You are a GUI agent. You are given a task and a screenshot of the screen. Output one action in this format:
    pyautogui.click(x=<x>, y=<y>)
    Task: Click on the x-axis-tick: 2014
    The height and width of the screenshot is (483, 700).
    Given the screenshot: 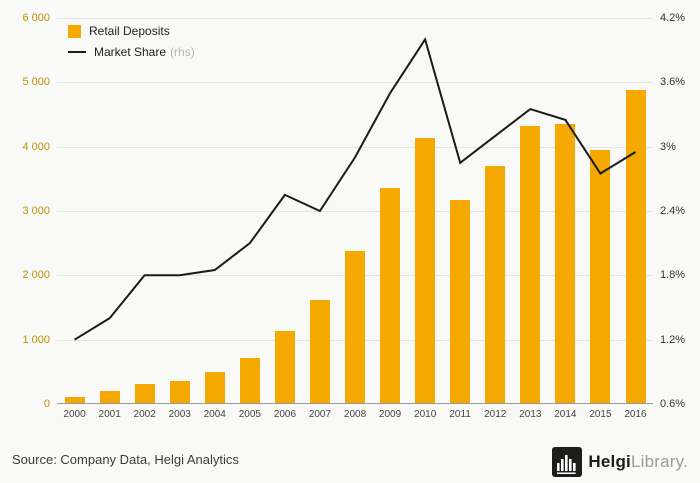 What is the action you would take?
    pyautogui.click(x=565, y=414)
    